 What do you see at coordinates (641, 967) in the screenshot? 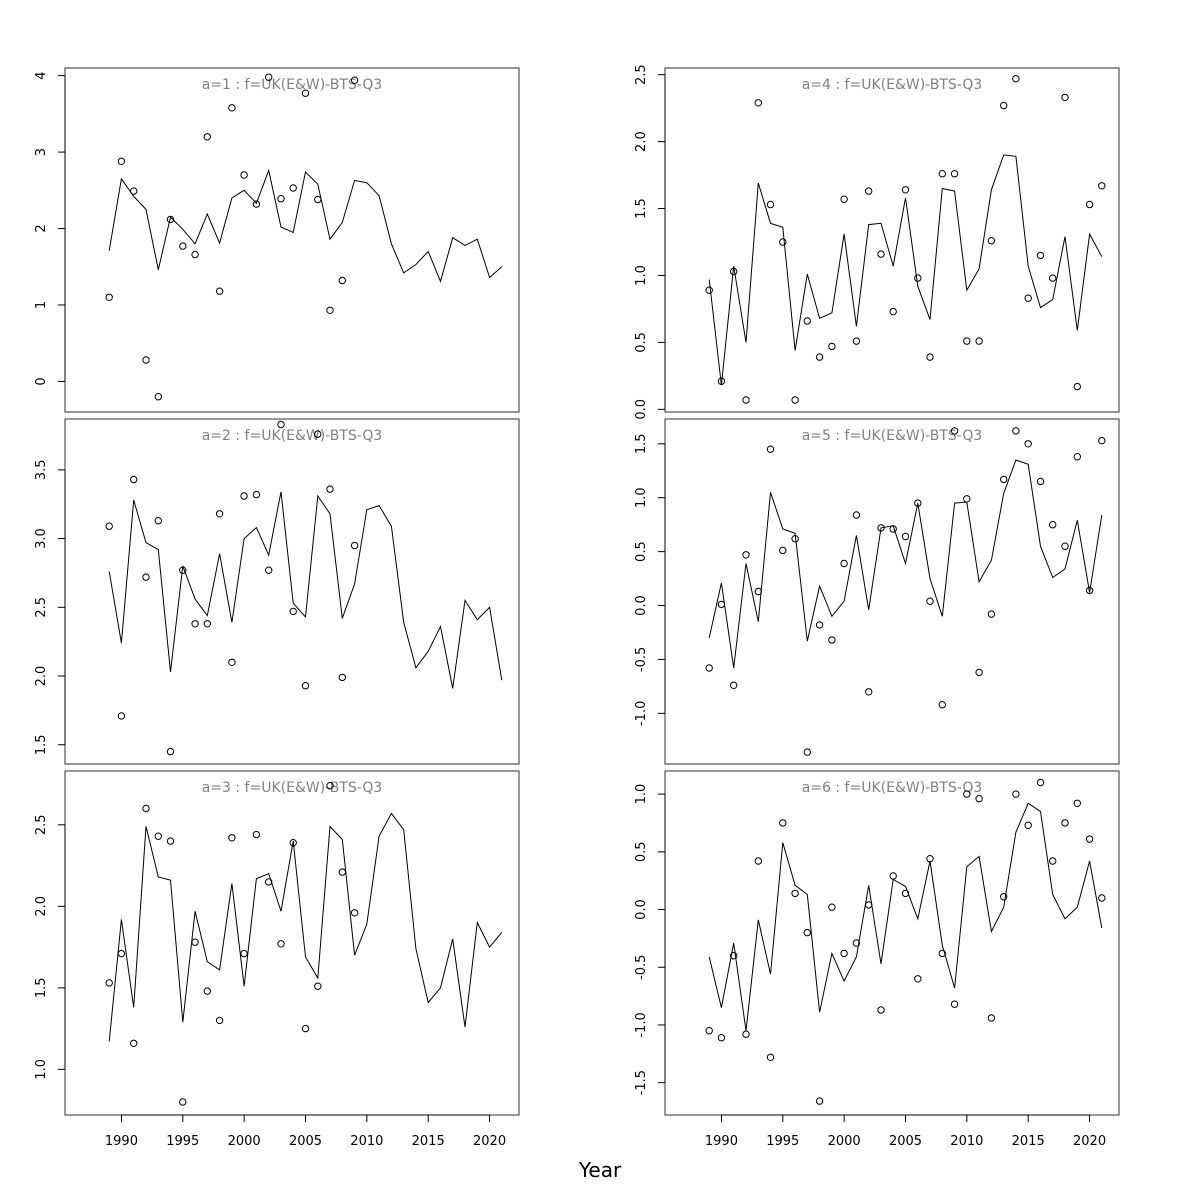
I see `panel-6-y-tick-label: -0.5` at bounding box center [641, 967].